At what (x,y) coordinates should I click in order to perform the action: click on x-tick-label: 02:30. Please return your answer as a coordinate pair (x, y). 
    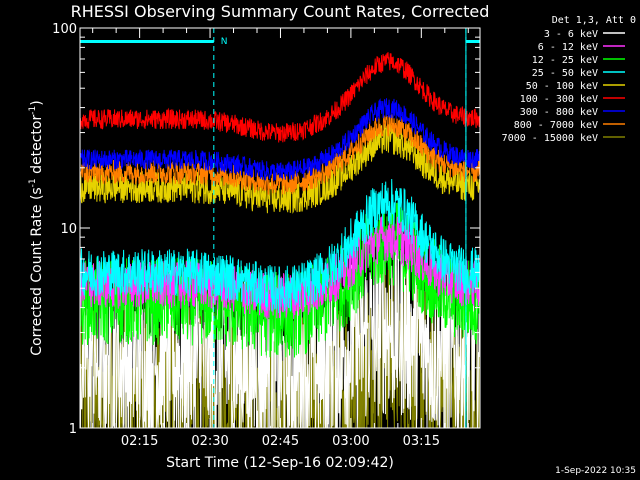
    Looking at the image, I should click on (209, 441).